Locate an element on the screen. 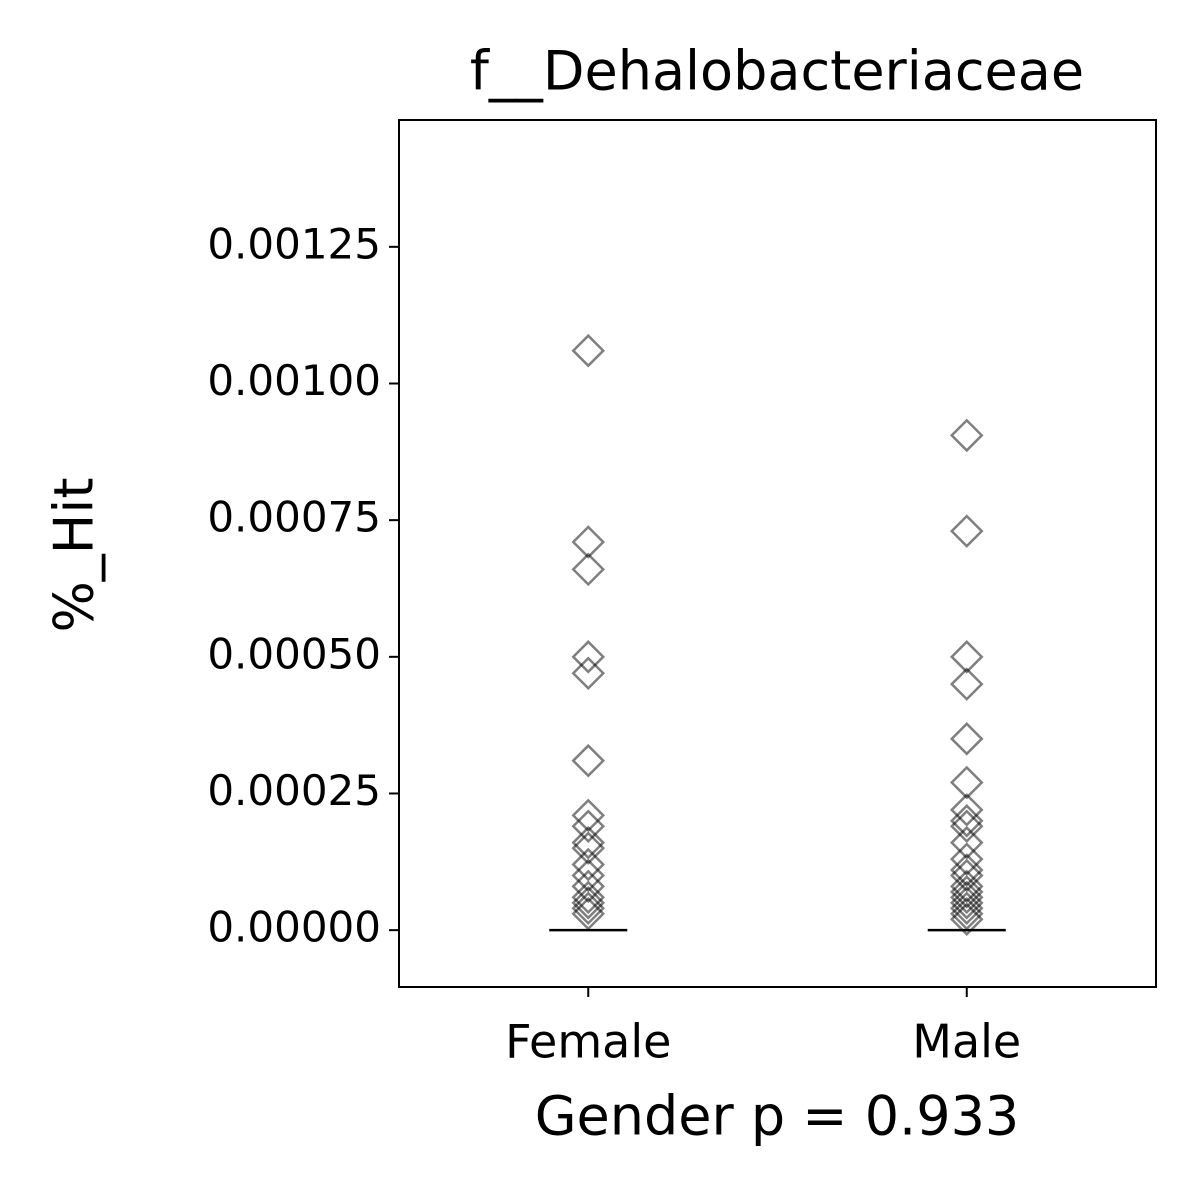 The width and height of the screenshot is (1200, 1200). x-axis-label: Gender p = 0.933 is located at coordinates (777, 1116).